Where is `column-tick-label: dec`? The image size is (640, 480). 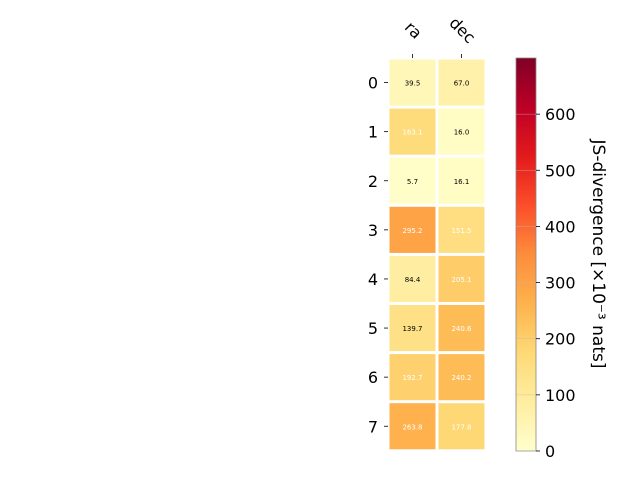
column-tick-label: dec is located at coordinates (462, 30).